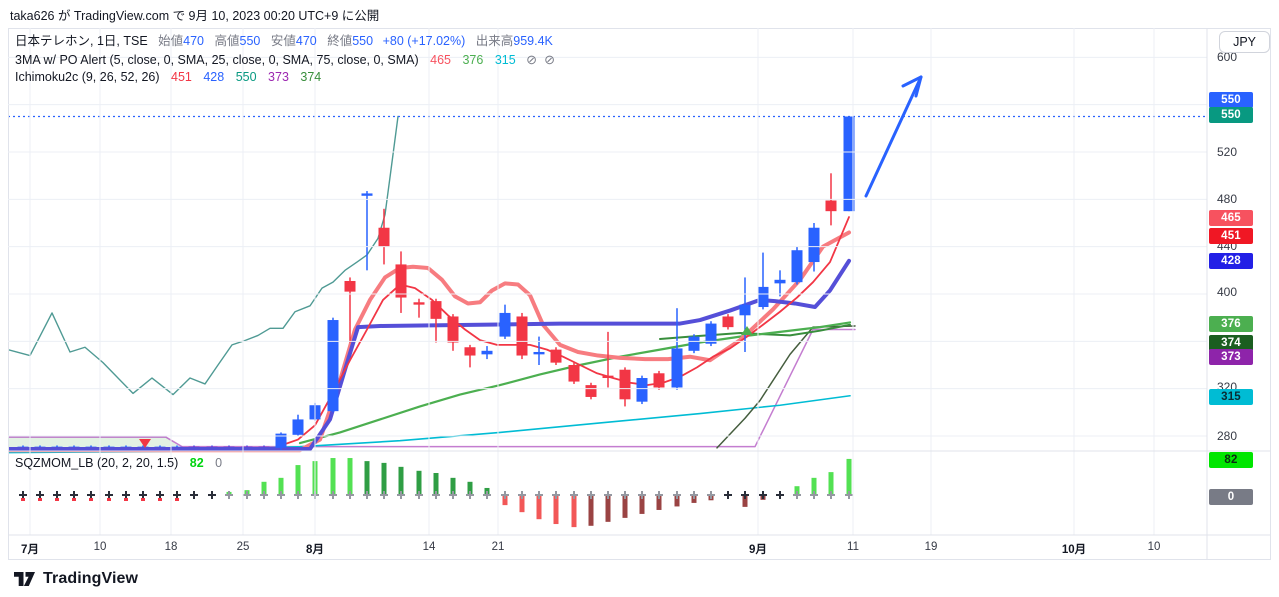  I want to click on high-label: 高値, so click(227, 41).